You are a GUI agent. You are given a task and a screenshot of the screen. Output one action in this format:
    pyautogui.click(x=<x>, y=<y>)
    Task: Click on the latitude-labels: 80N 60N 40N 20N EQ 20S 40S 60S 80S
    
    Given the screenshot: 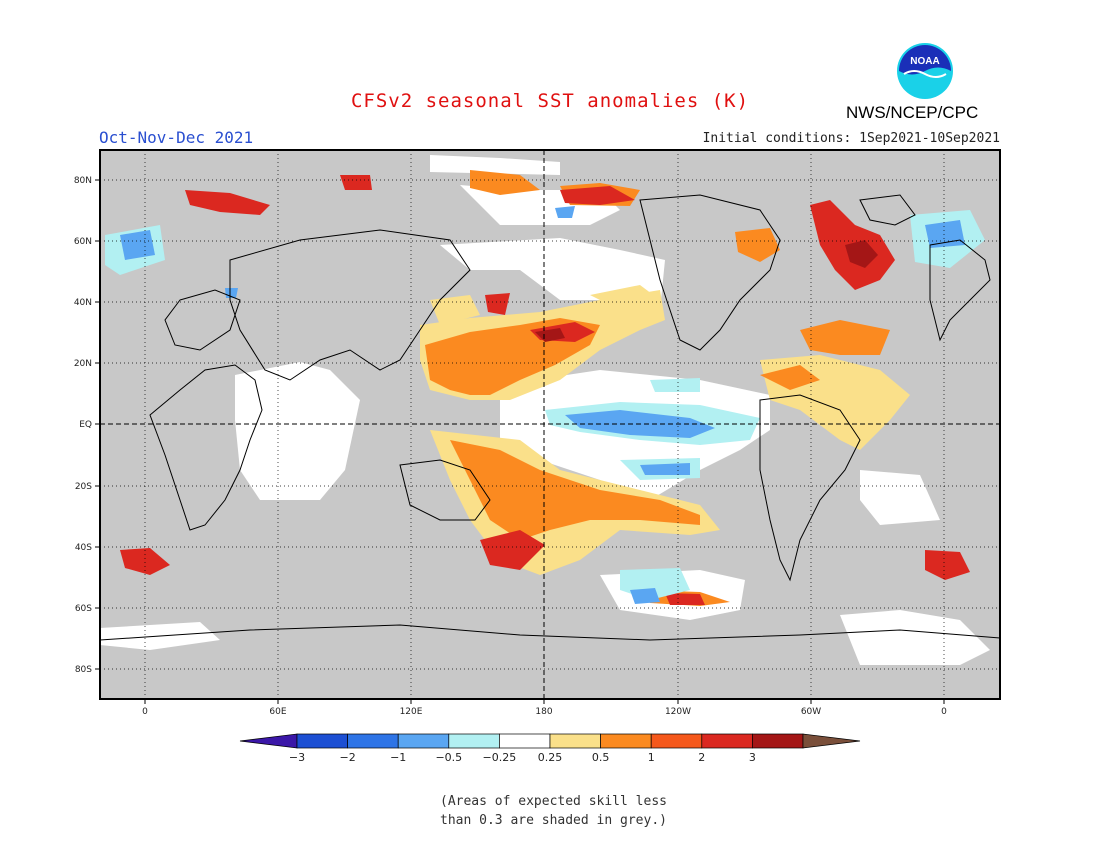 What is the action you would take?
    pyautogui.click(x=83, y=425)
    